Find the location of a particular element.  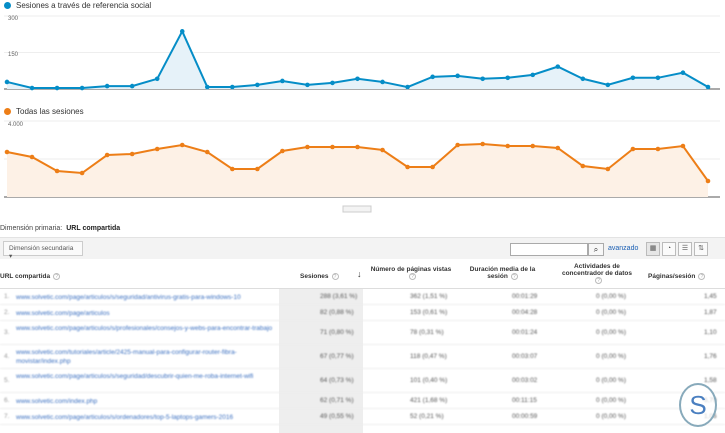

col-hub-activities: Actividades de concentrador de datos? is located at coordinates (597, 273).